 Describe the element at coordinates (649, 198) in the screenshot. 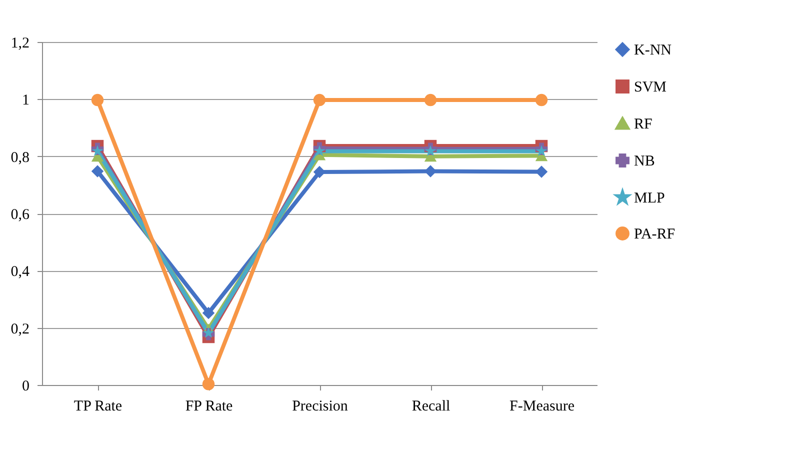

I see `legend-label: MLP` at that location.